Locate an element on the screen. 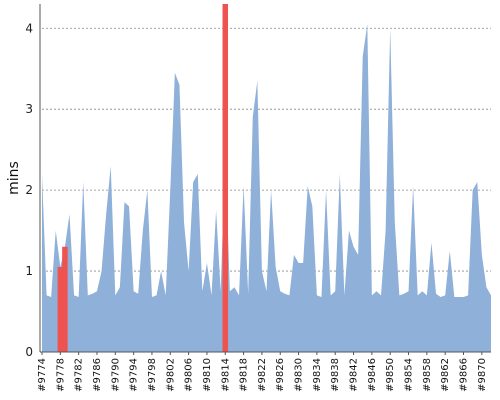  x-tick-label: #9774 is located at coordinates (42, 375).